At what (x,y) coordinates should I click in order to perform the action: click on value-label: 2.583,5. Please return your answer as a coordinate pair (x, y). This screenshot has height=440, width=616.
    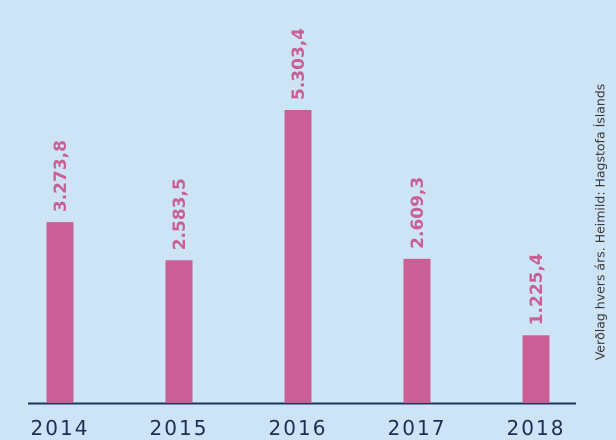
    Looking at the image, I should click on (180, 214).